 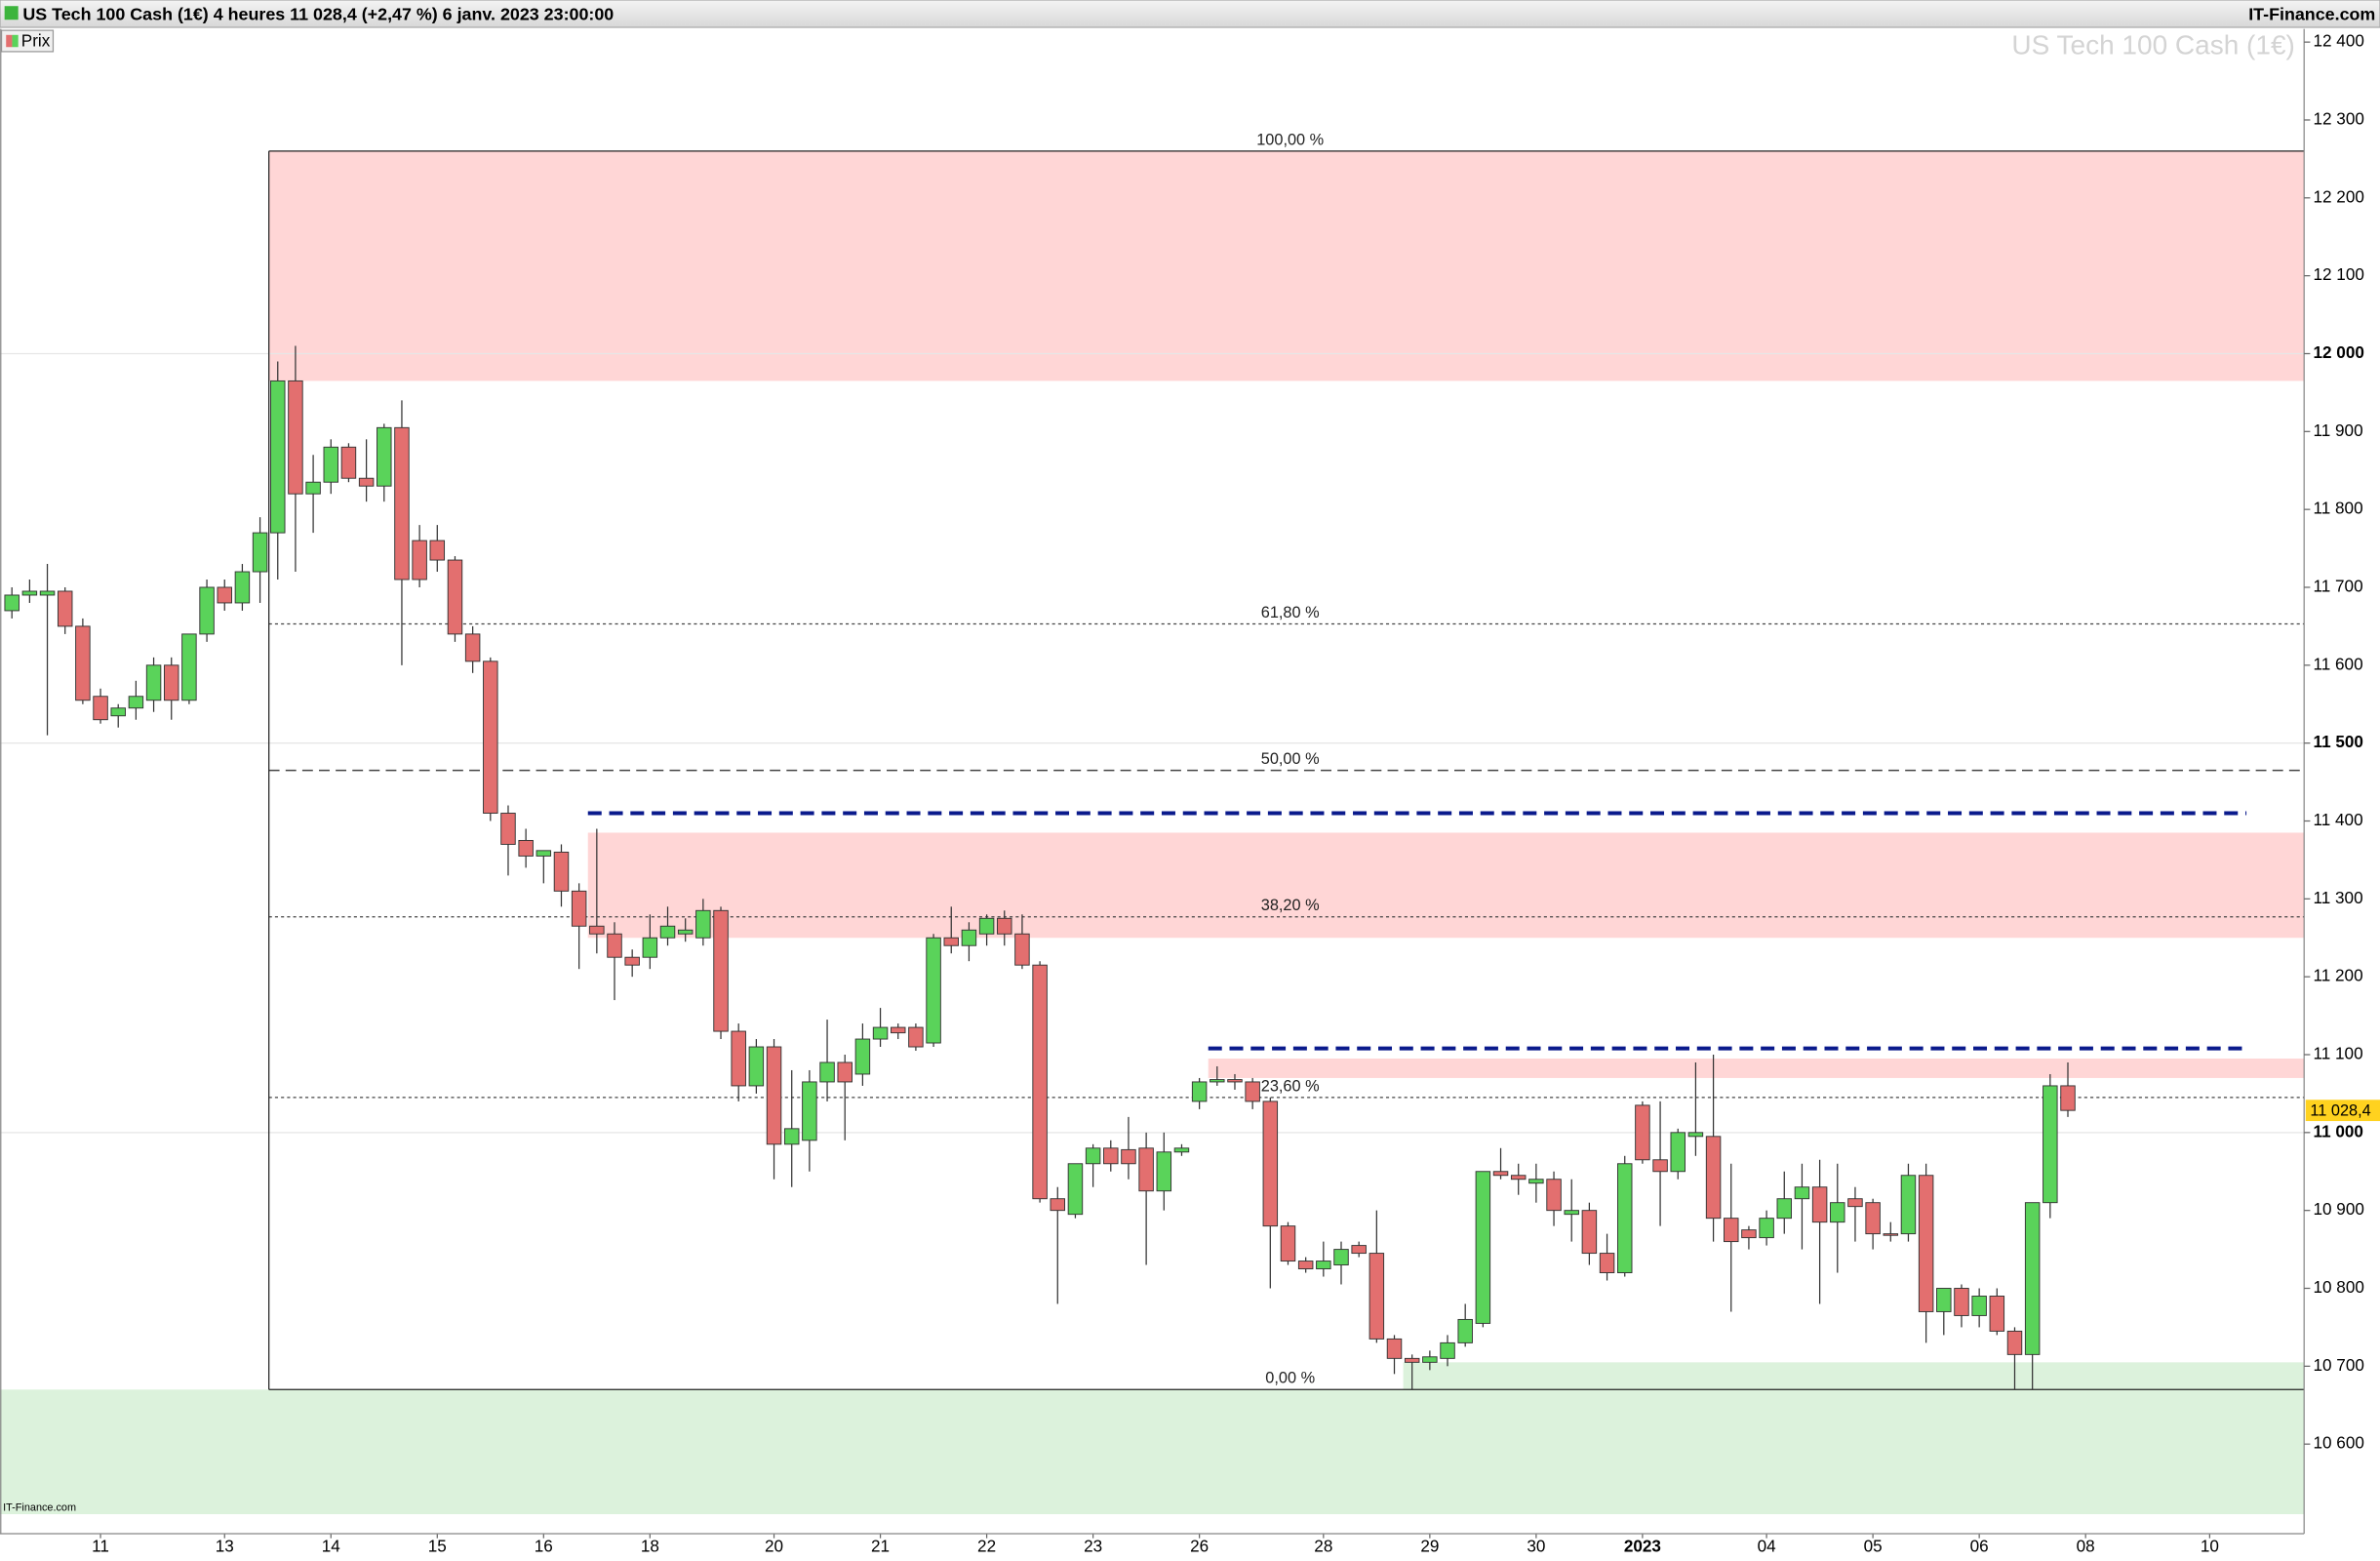 What do you see at coordinates (1290, 759) in the screenshot?
I see `fib-label: 50,00 %` at bounding box center [1290, 759].